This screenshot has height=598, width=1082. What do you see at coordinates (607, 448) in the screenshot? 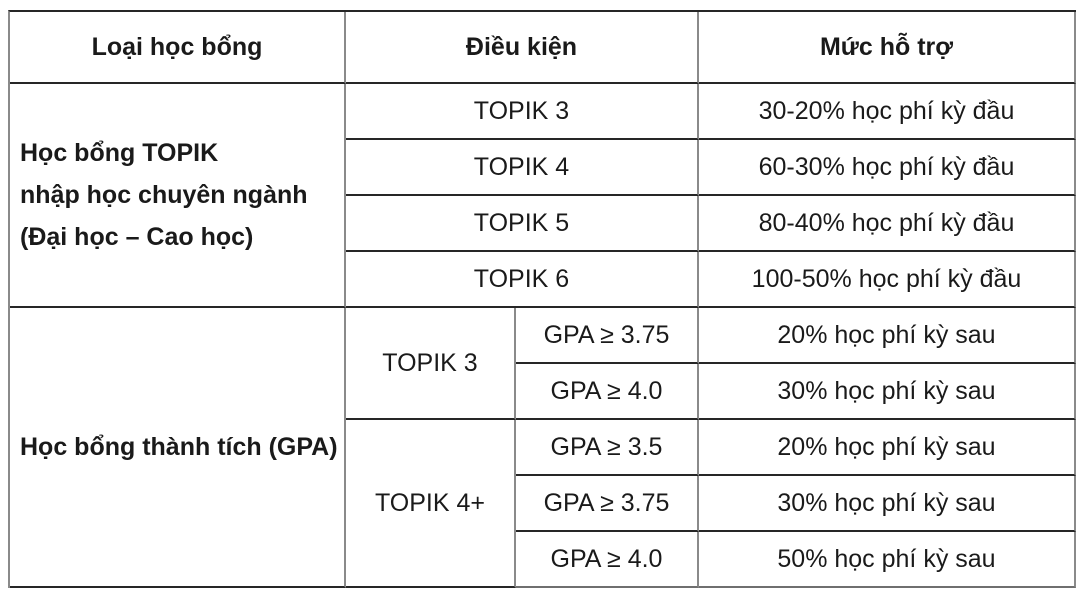
I see `gpa-cell: GPA ≥ 3.5` at bounding box center [607, 448].